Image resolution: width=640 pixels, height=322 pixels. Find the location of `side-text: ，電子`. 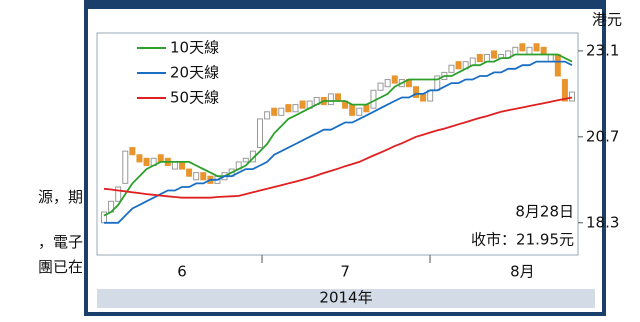

side-text: ，電子 is located at coordinates (60, 242).